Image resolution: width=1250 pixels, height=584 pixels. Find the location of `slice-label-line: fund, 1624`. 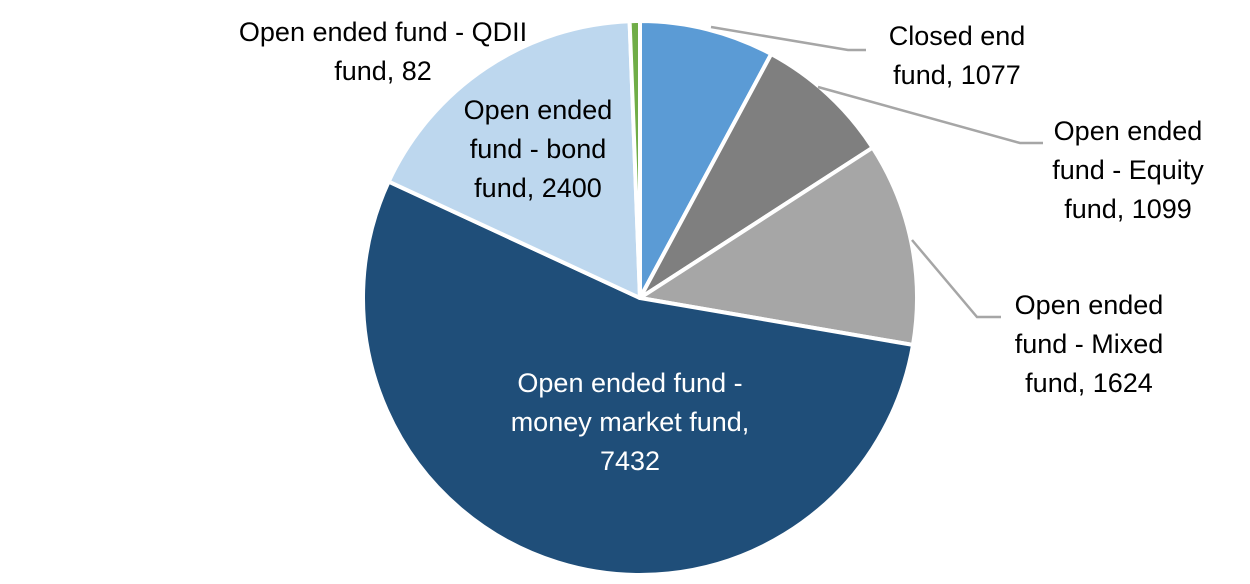

slice-label-line: fund, 1624 is located at coordinates (1089, 383).